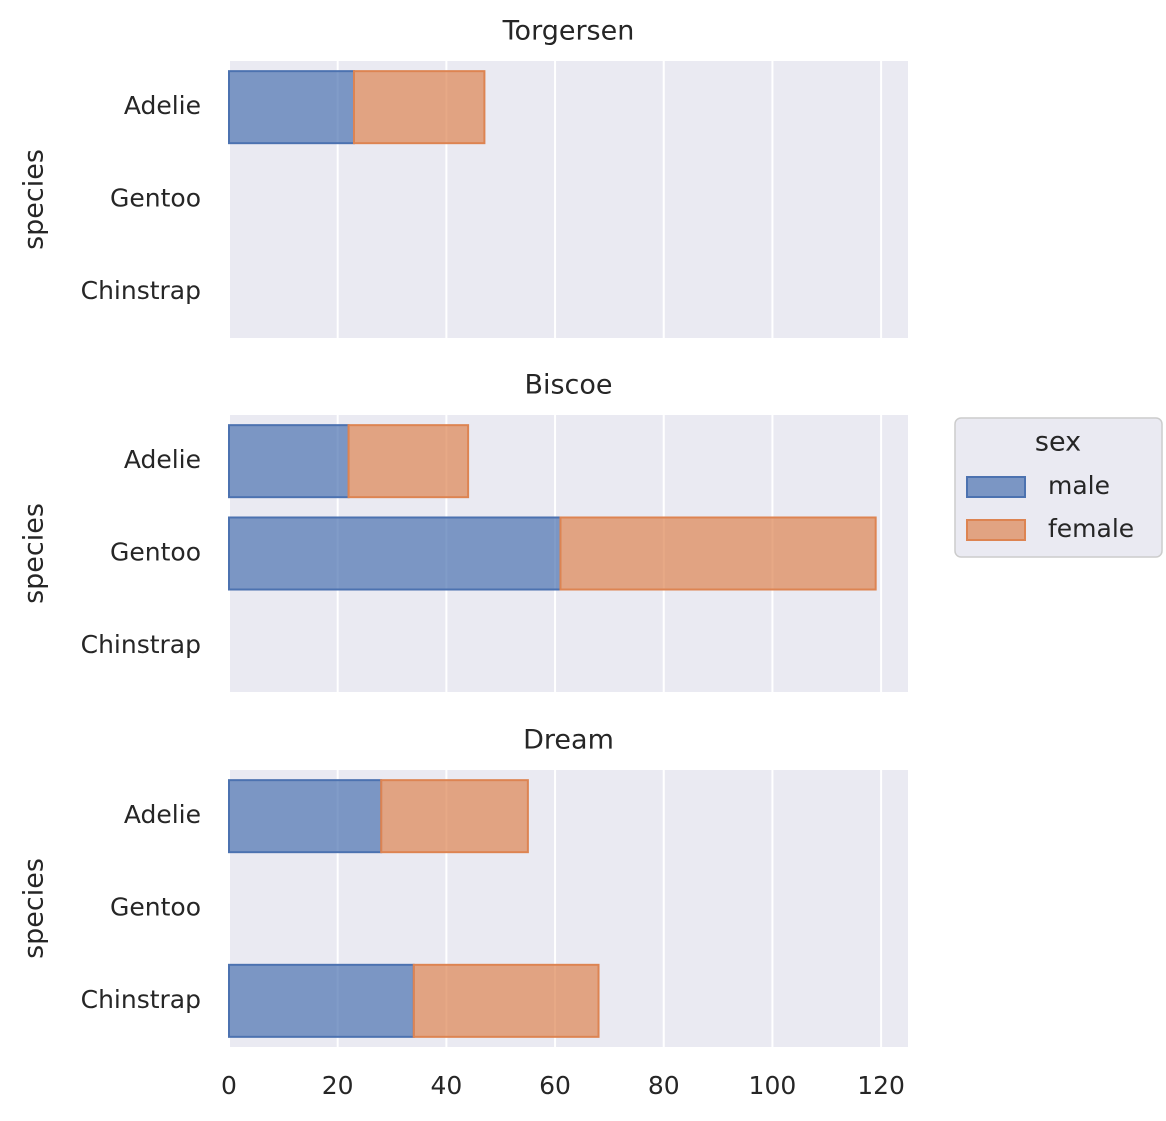 The image size is (1166, 1121). What do you see at coordinates (1091, 528) in the screenshot?
I see `legend-label: female` at bounding box center [1091, 528].